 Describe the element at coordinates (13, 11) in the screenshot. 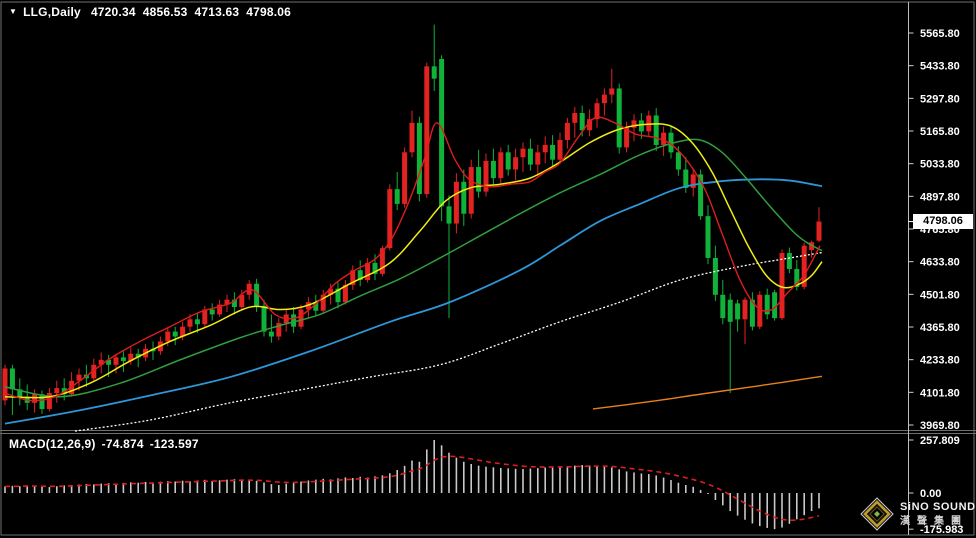

I see `collapse-triangle-icon: ▼` at that location.